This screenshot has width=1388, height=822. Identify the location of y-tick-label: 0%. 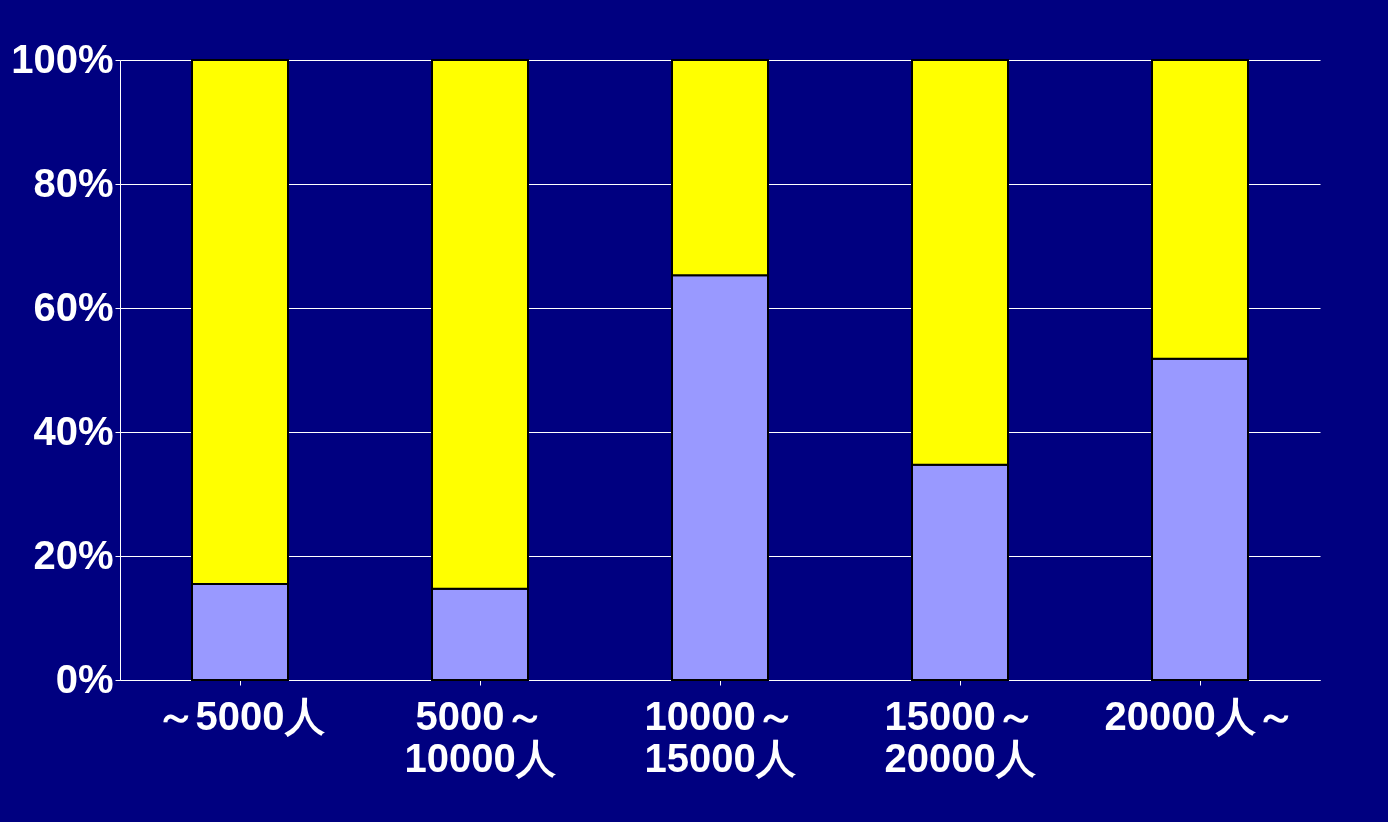
(84, 678).